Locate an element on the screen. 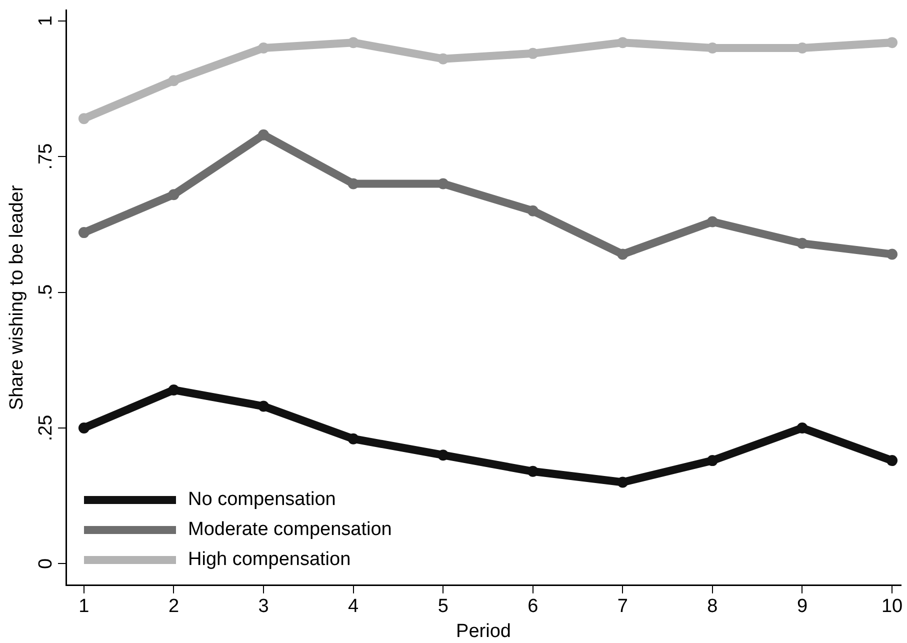 This screenshot has height=643, width=907. y-tick-label: 0 is located at coordinates (46, 563).